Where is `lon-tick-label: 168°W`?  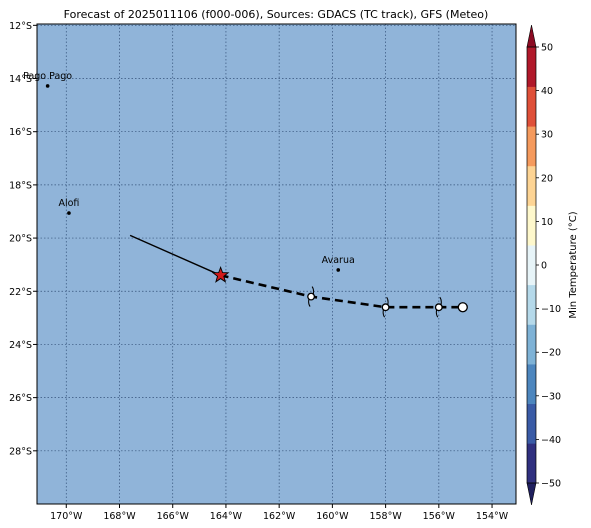 lon-tick-label: 168°W is located at coordinates (119, 516).